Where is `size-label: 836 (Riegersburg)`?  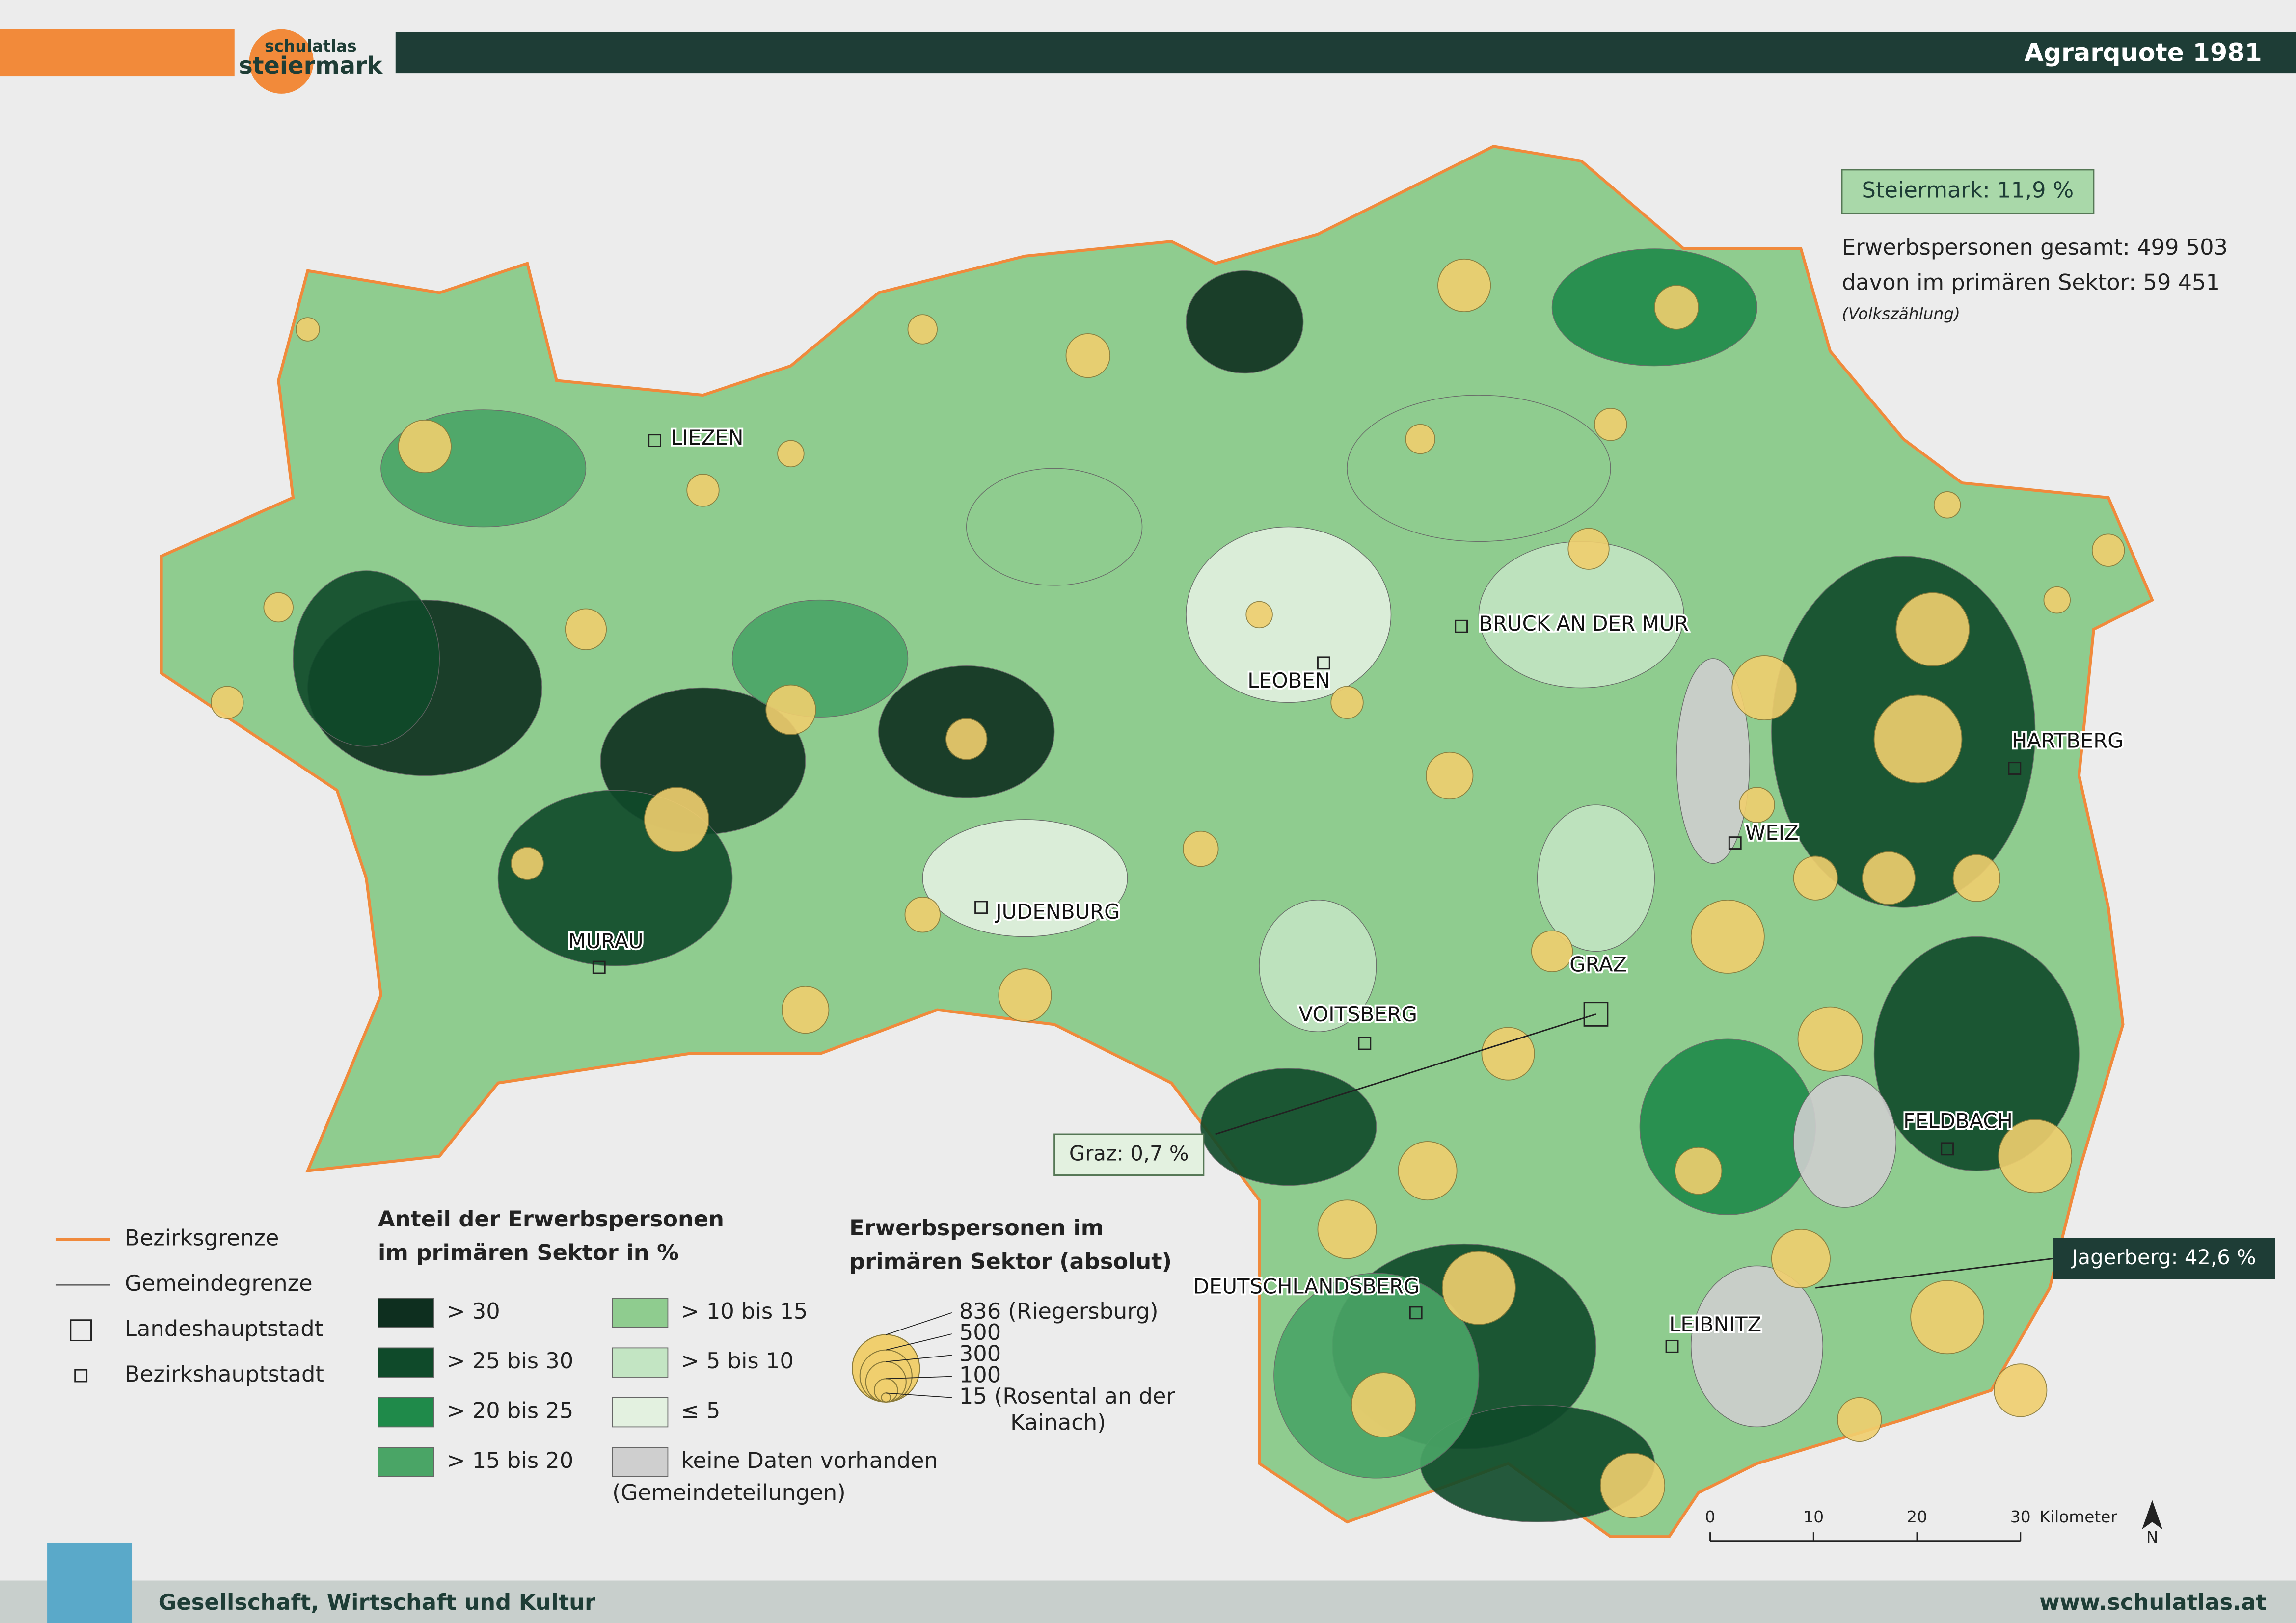 size-label: 836 (Riegersburg) is located at coordinates (1059, 1311).